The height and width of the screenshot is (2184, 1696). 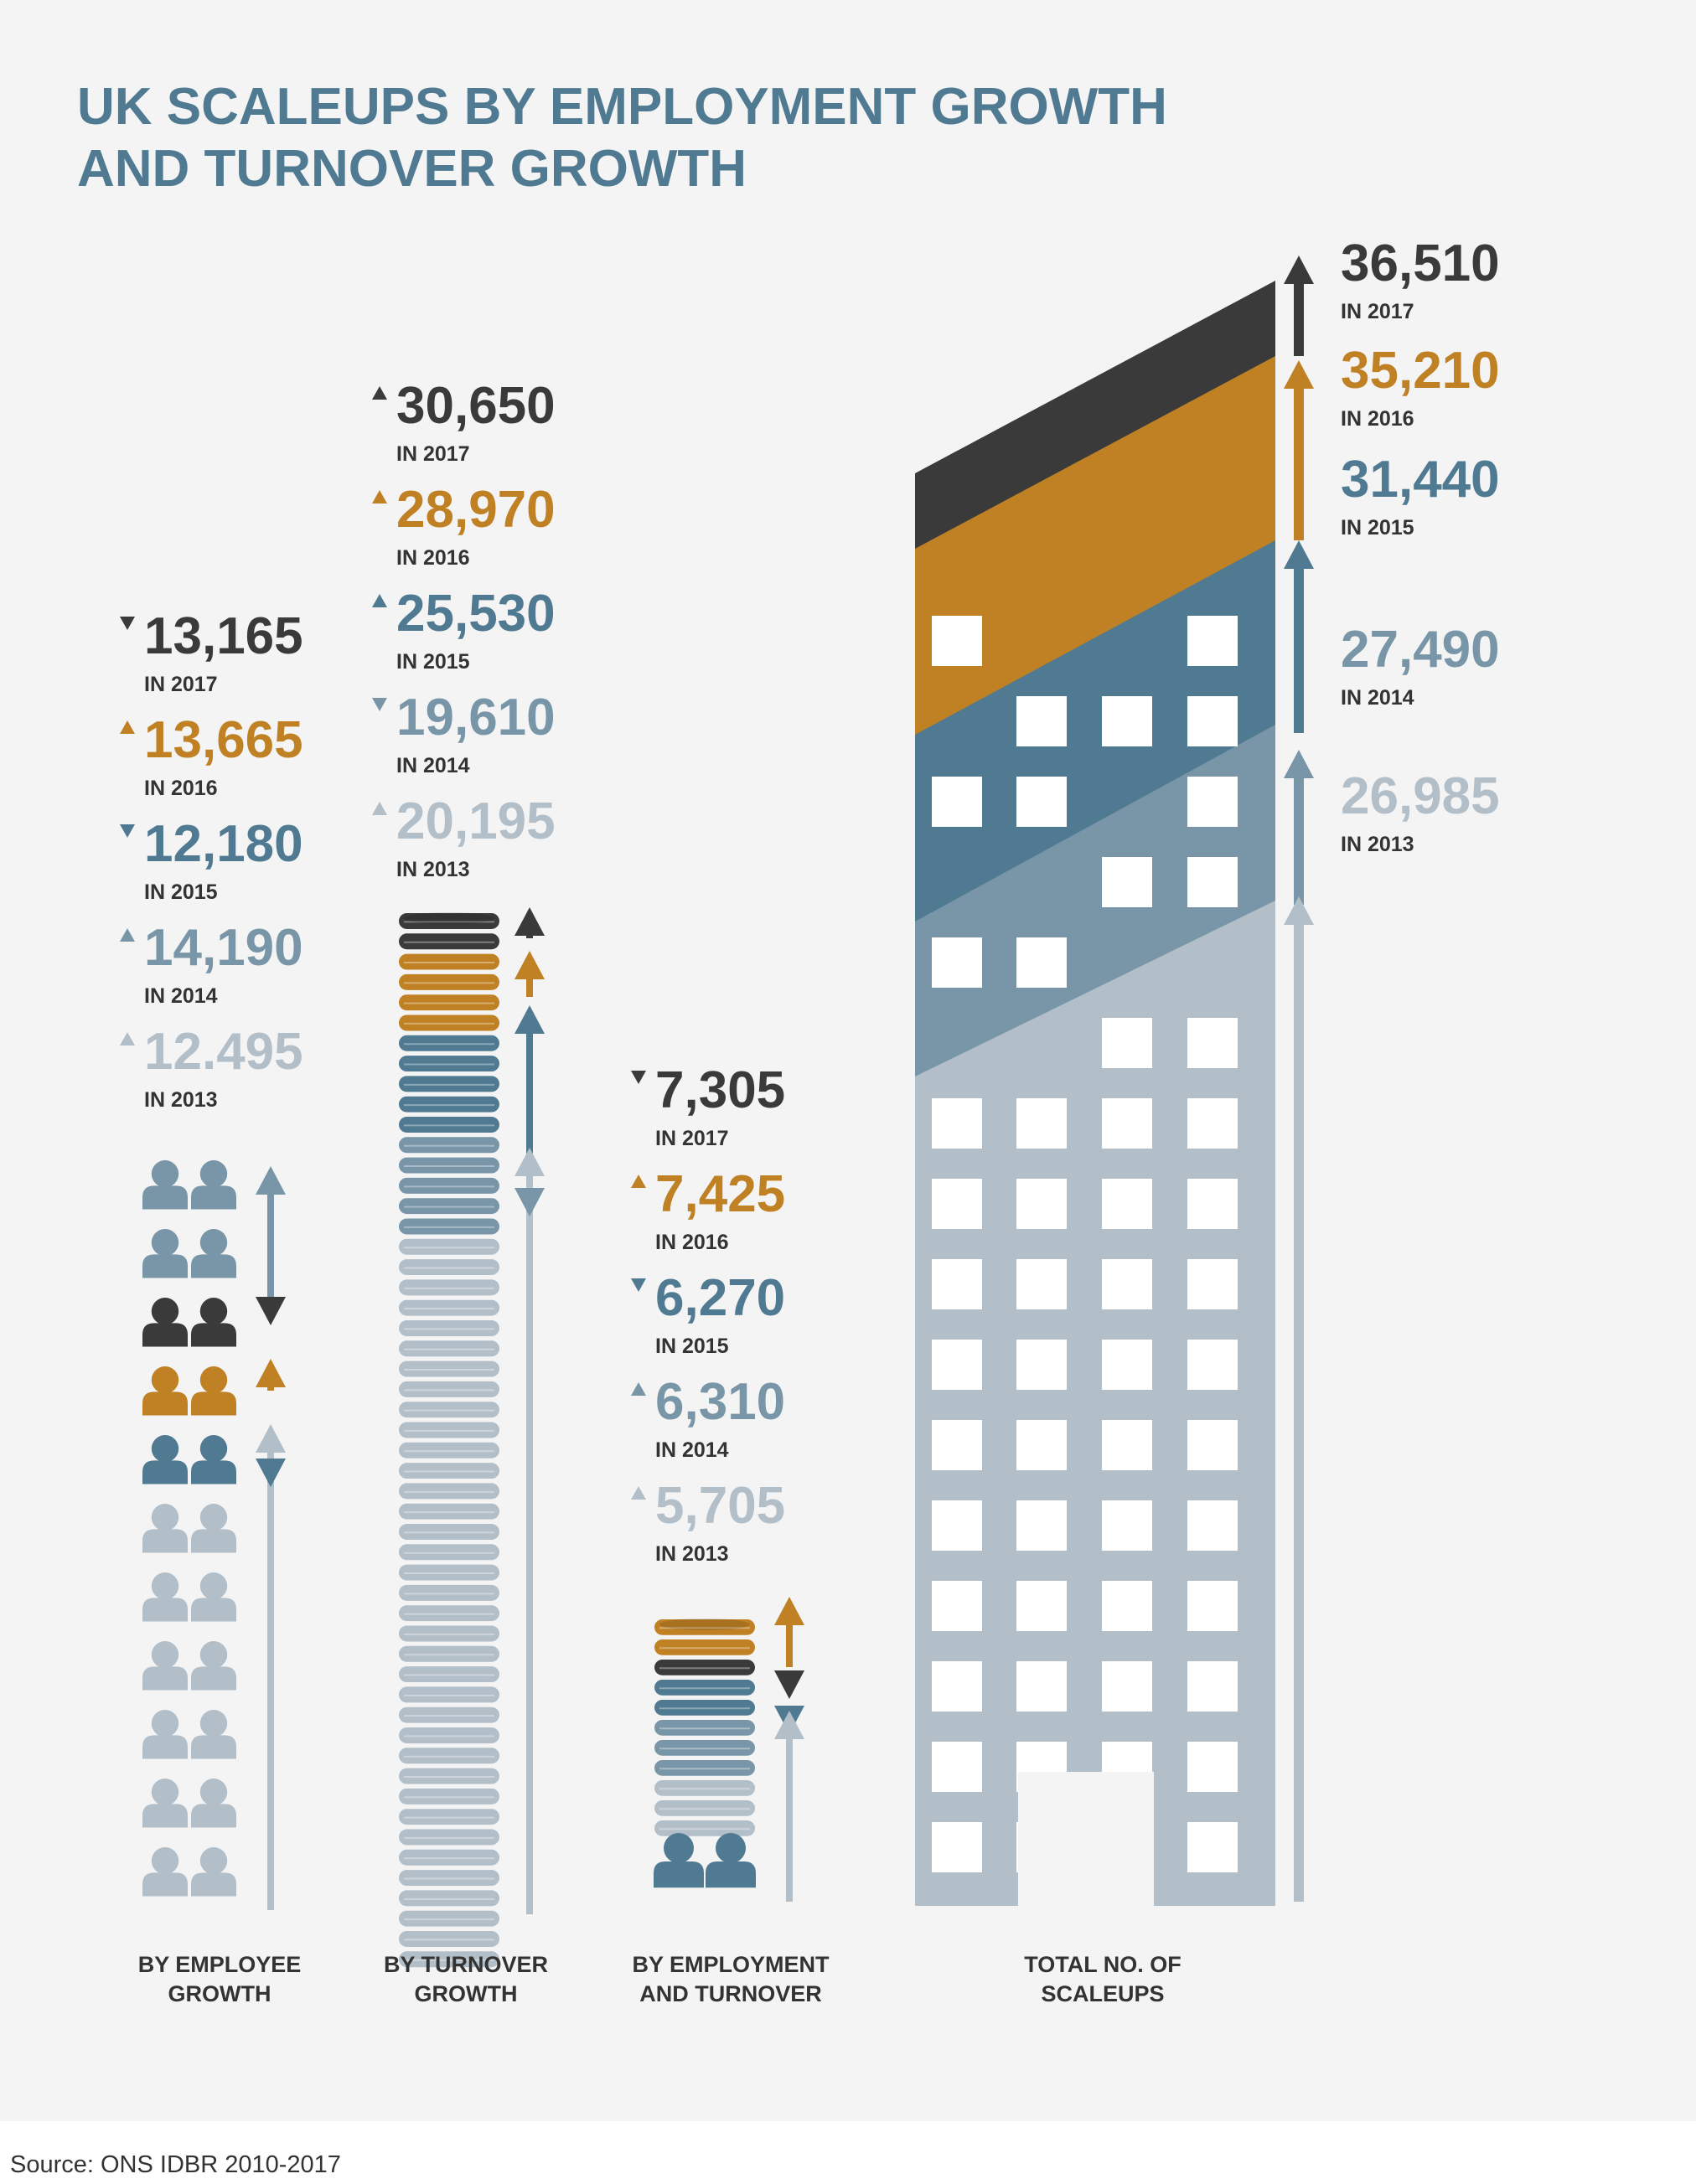 I want to click on building-band, so click(x=1095, y=1403).